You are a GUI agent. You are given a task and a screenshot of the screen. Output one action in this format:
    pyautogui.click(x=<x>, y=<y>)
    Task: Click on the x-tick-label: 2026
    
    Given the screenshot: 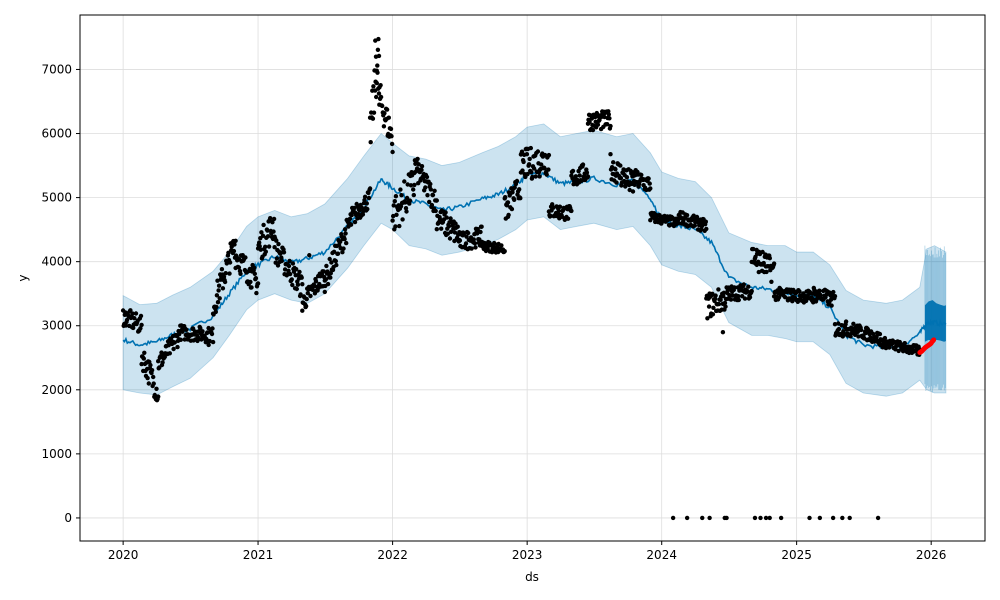 What is the action you would take?
    pyautogui.click(x=931, y=555)
    